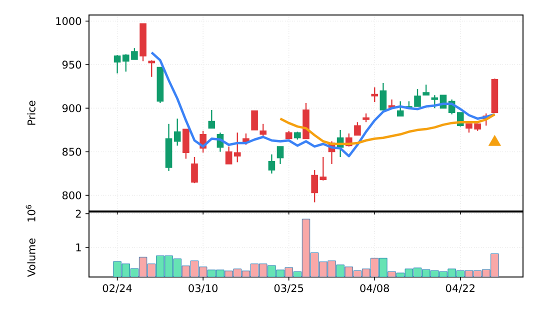  What do you see at coordinates (375, 288) in the screenshot?
I see `x-tick-label: 04/08` at bounding box center [375, 288].